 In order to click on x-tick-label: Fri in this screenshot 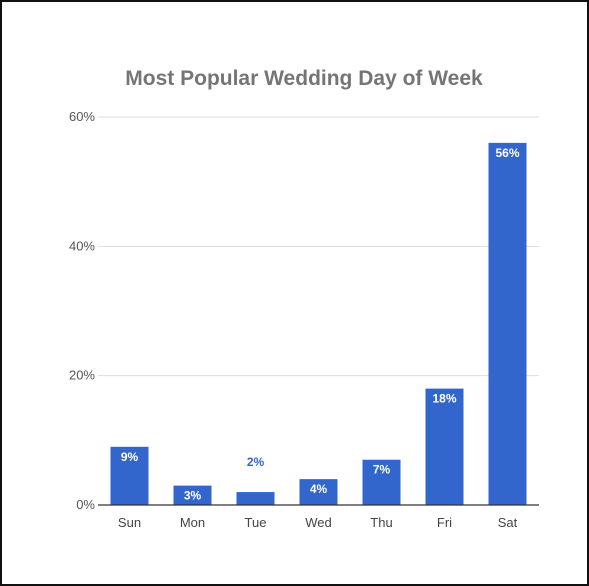, I will do `click(444, 522)`.